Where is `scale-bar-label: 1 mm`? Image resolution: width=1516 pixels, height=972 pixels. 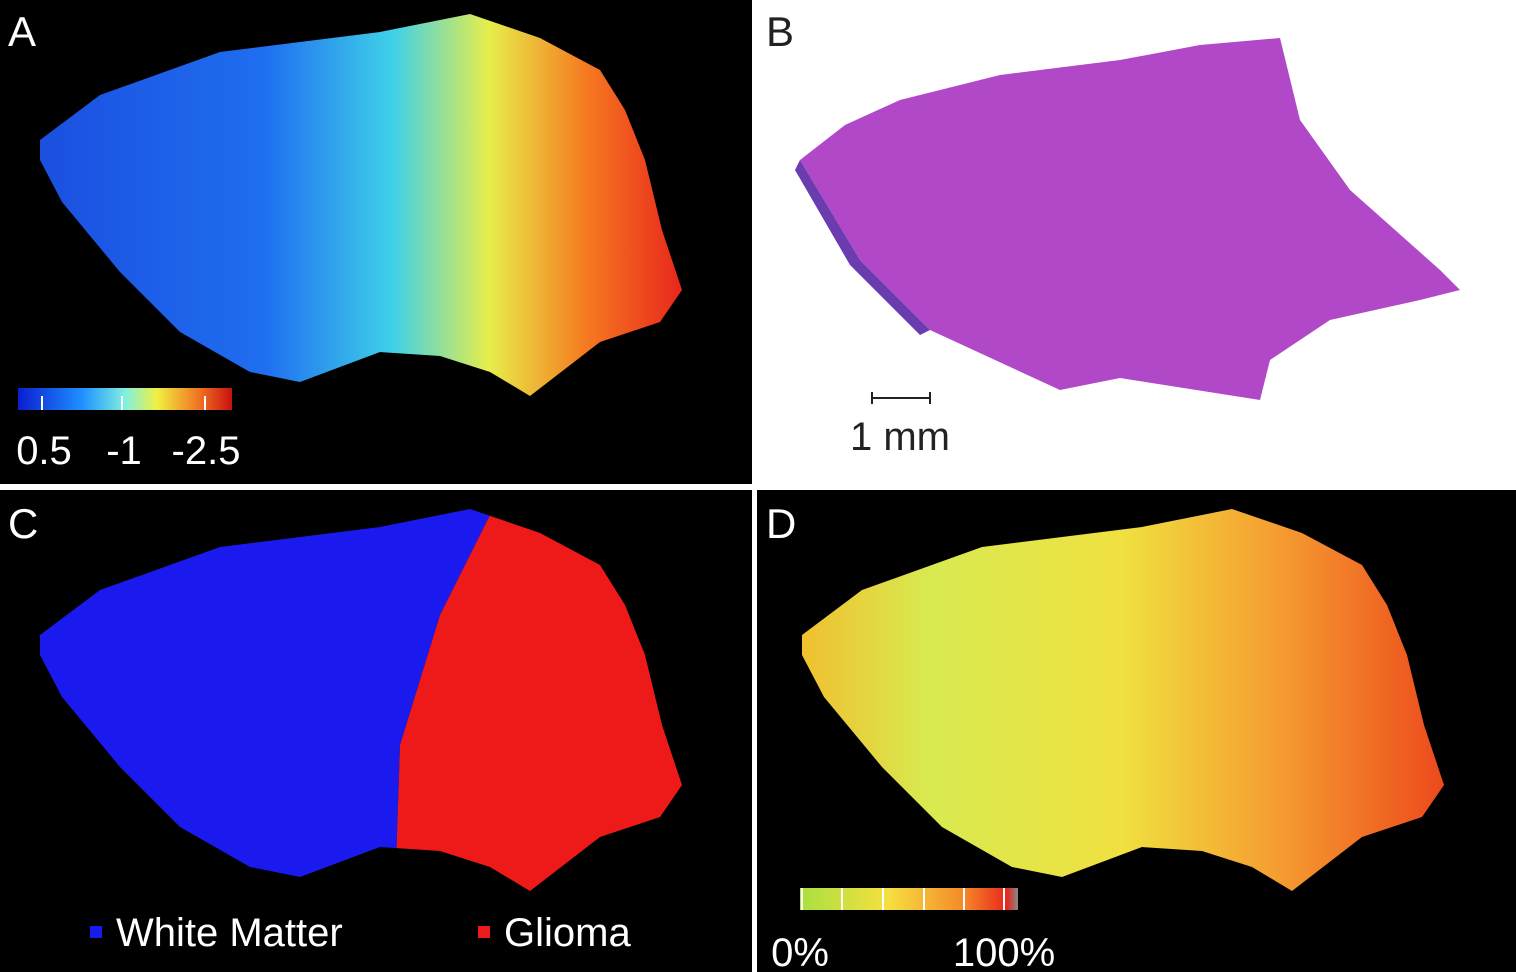
scale-bar-label: 1 mm is located at coordinates (900, 437).